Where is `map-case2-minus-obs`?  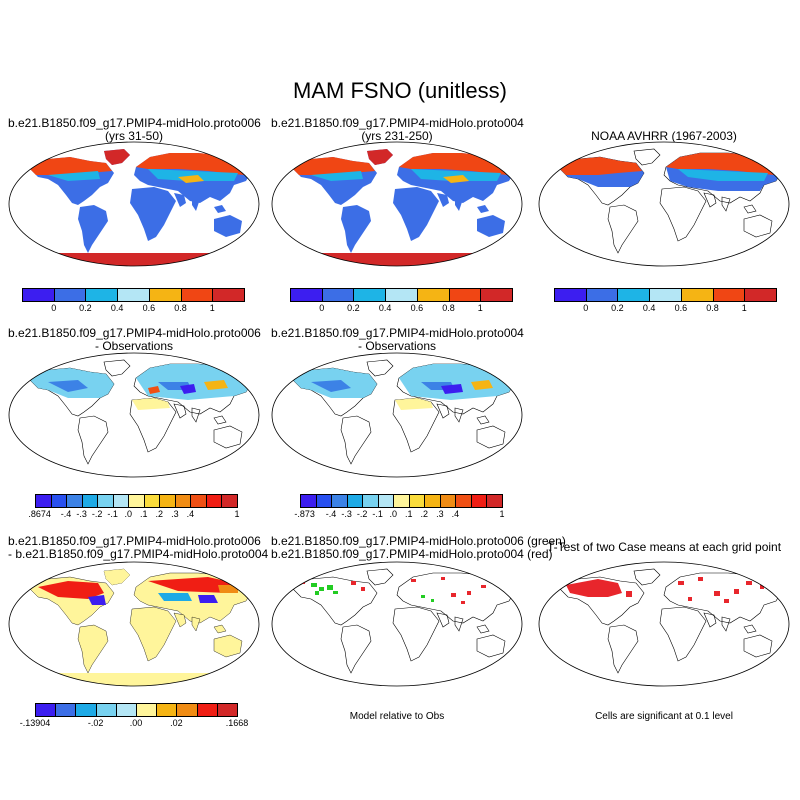
map-case2-minus-obs is located at coordinates (397, 415).